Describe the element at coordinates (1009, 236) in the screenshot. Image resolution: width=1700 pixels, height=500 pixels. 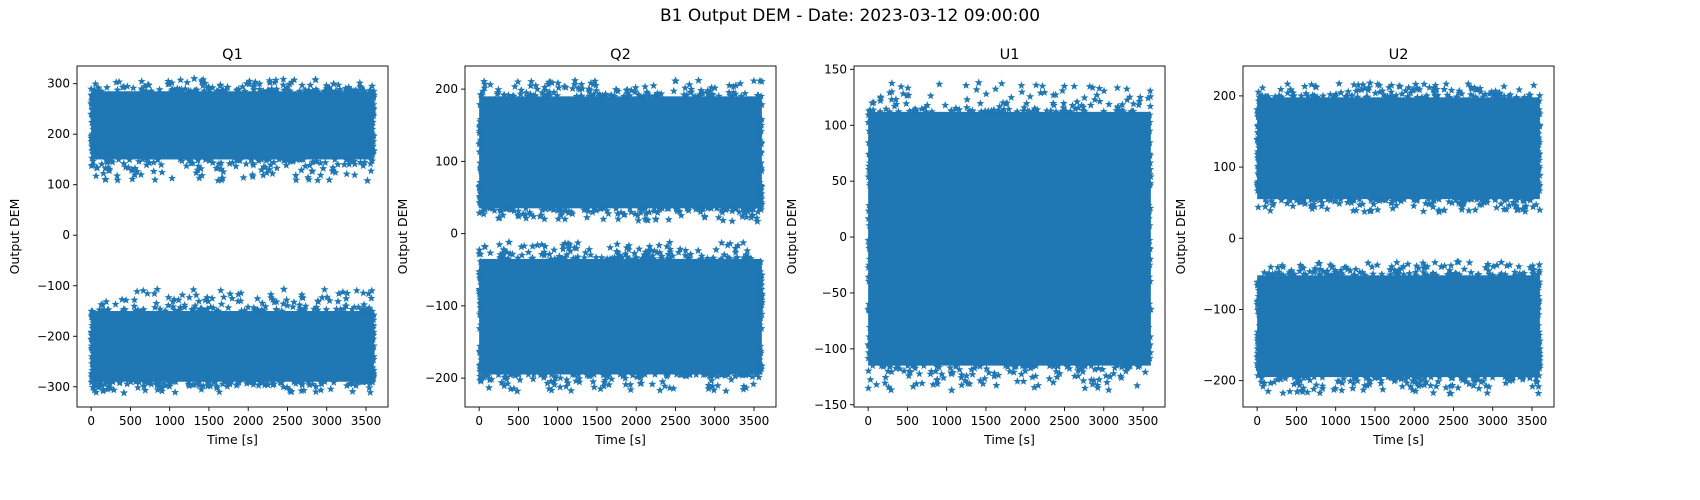
I see `axes-frame` at that location.